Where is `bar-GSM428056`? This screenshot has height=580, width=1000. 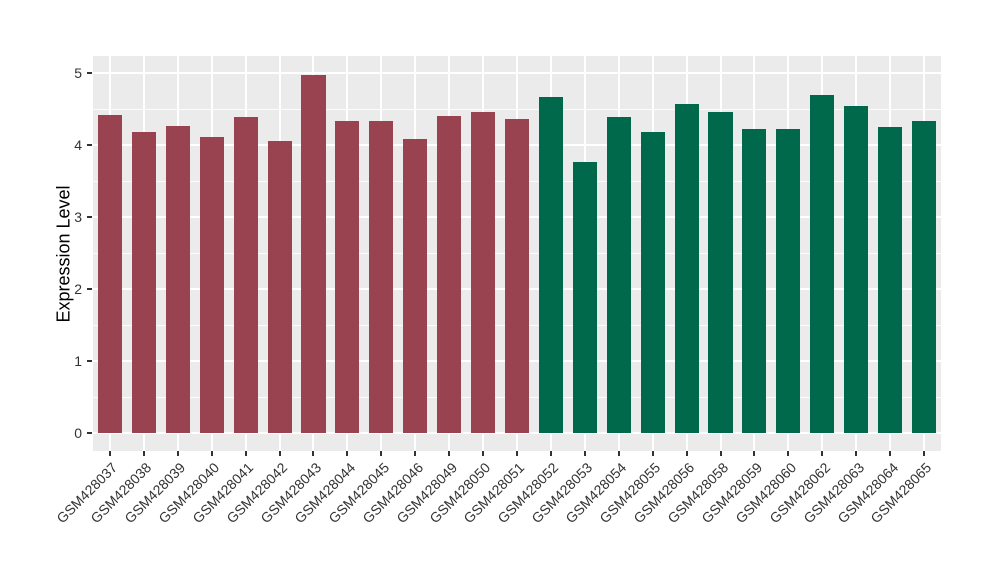
bar-GSM428056 is located at coordinates (686, 268).